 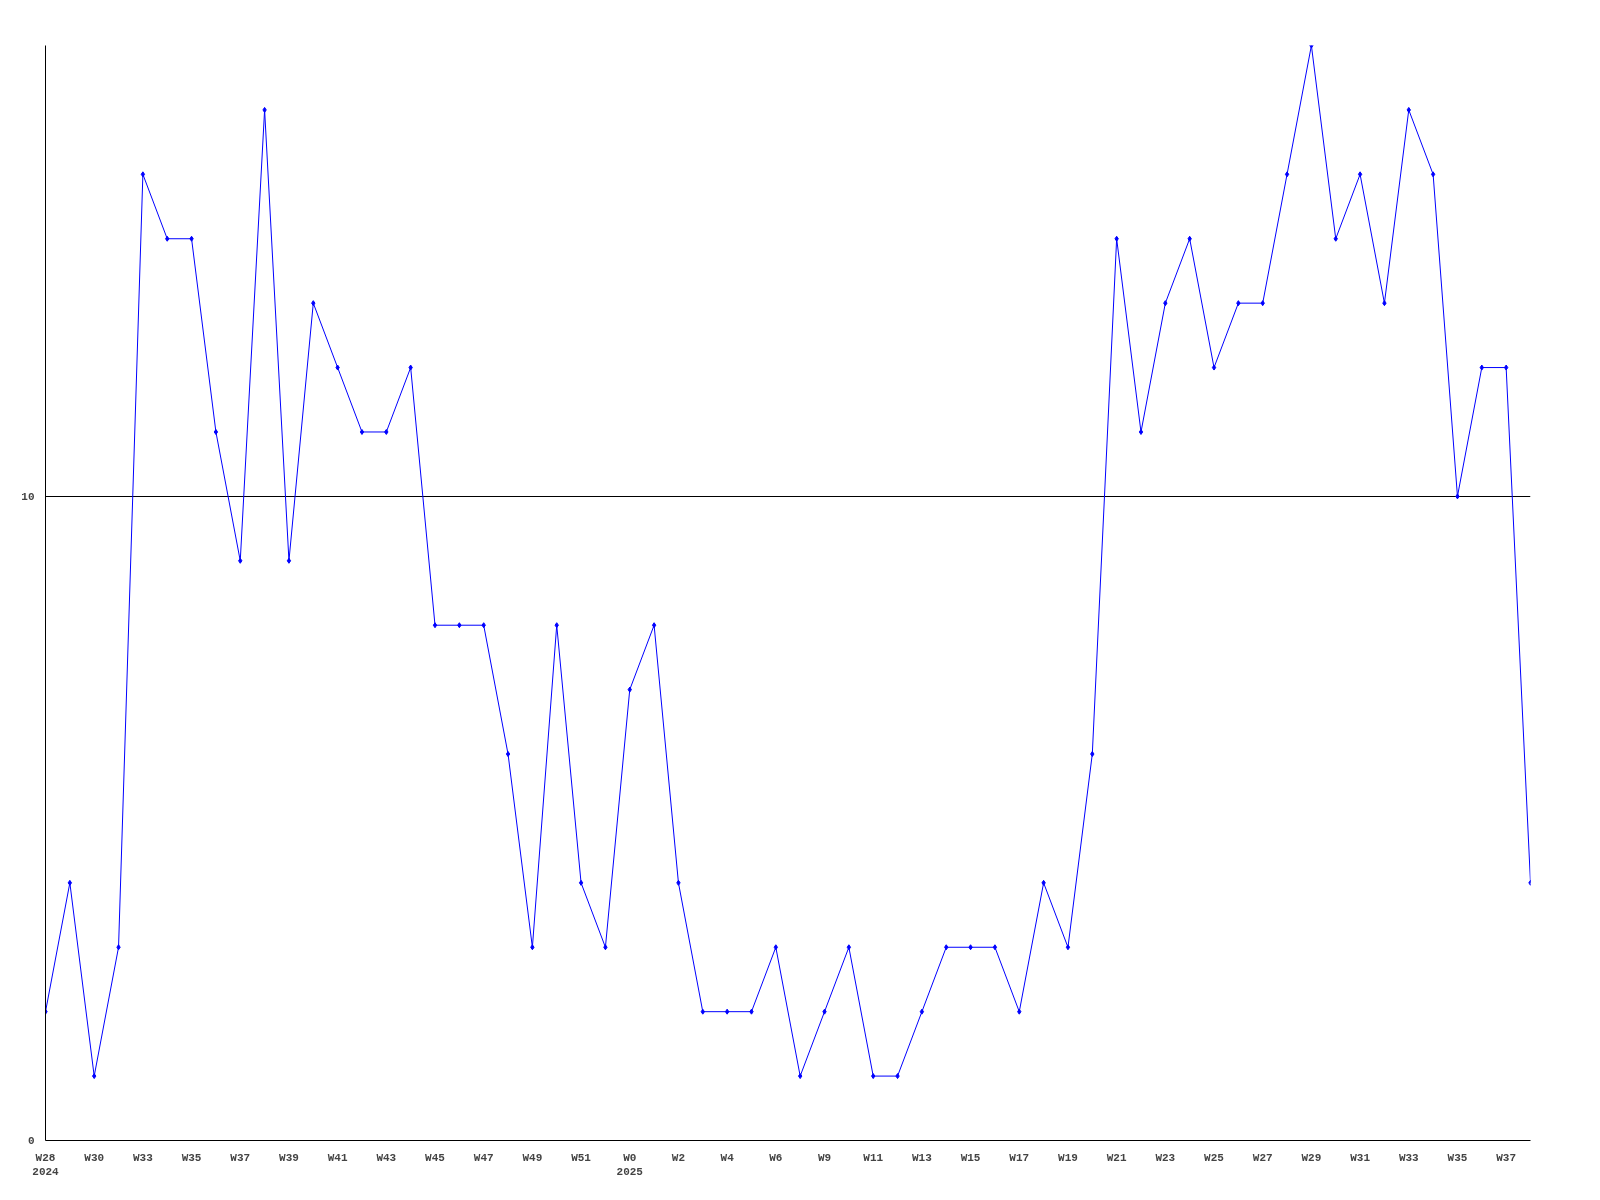 I want to click on x-tick-label: W31, so click(x=1360, y=1157).